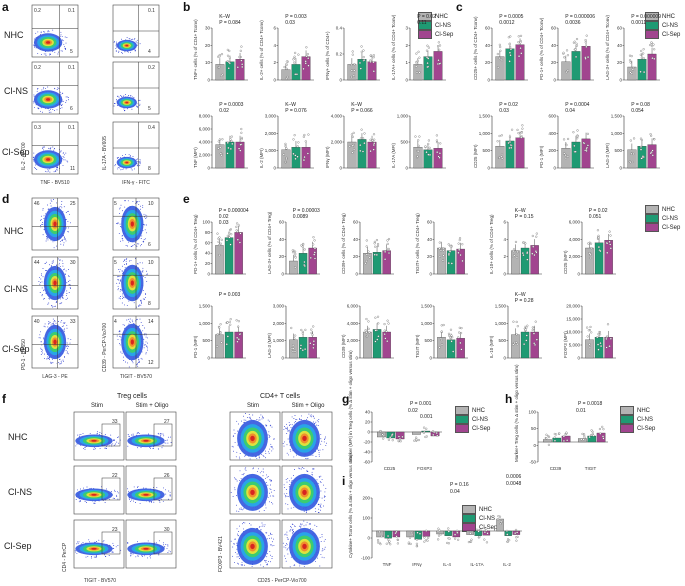 Image resolution: width=685 pixels, height=586 pixels. What do you see at coordinates (94, 440) in the screenshot?
I see `density-contour` at bounding box center [94, 440].